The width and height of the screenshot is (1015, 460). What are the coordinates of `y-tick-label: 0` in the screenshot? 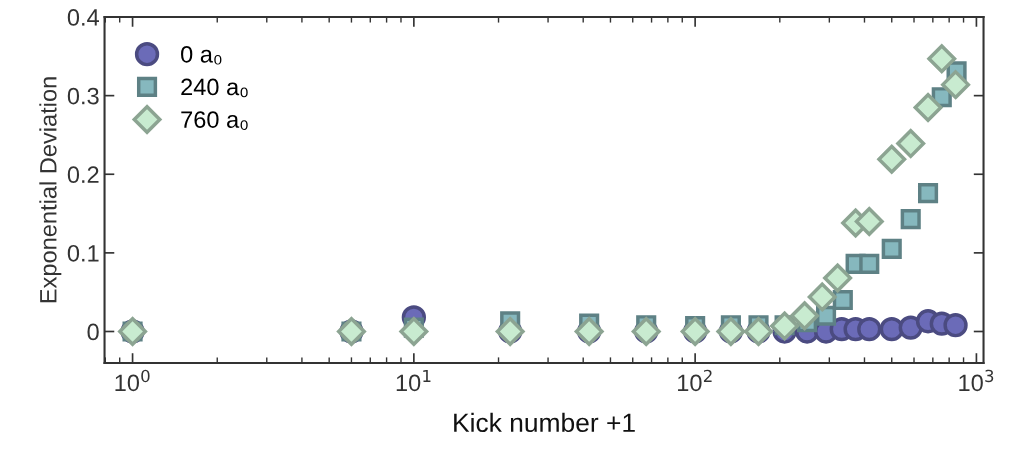 It's located at (93, 332).